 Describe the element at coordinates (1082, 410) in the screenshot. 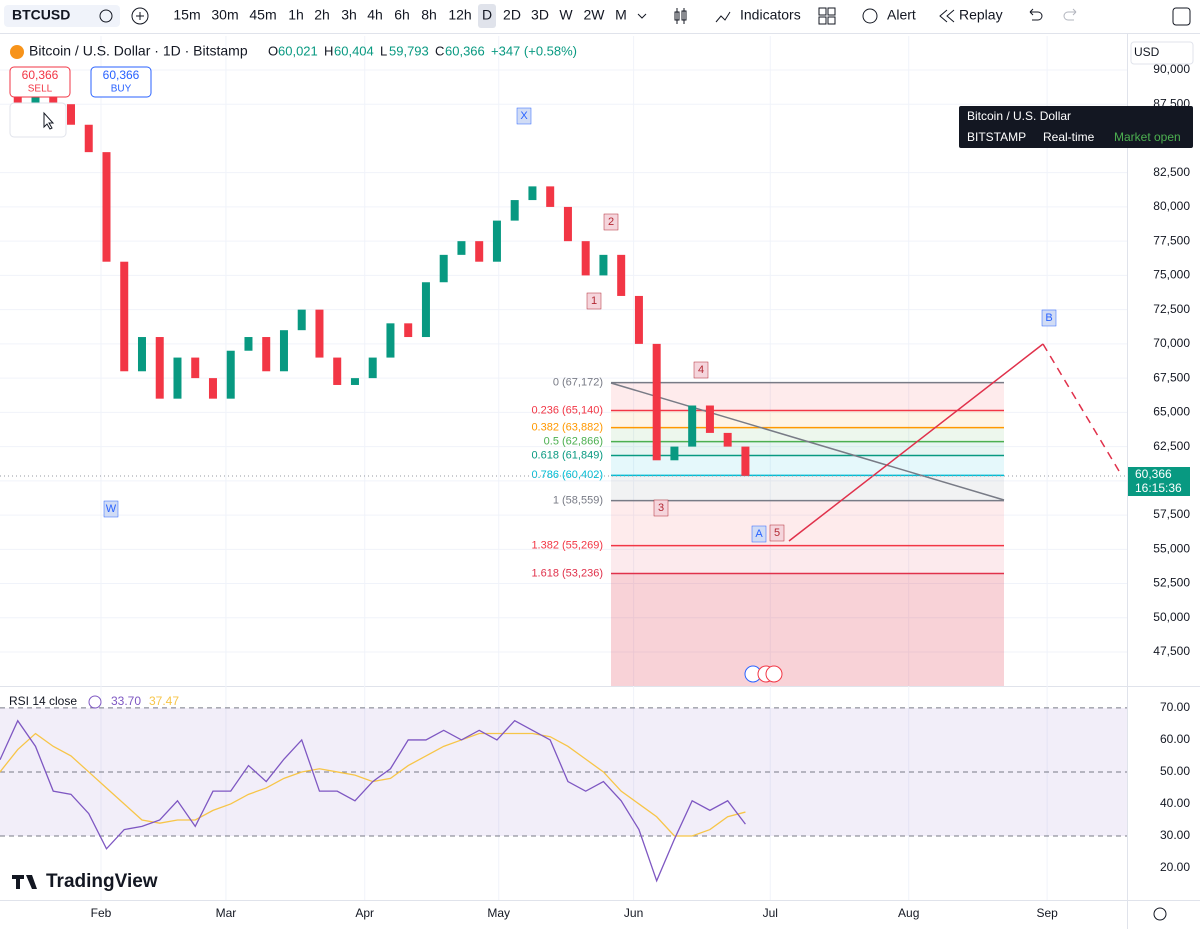

I see `projection-dashed` at that location.